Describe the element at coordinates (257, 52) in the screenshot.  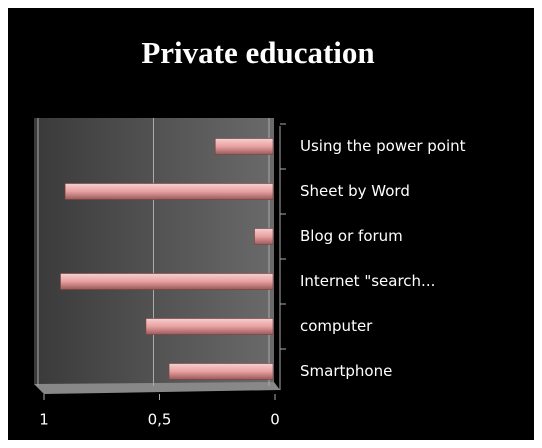
I see `chart-title: Private education` at that location.